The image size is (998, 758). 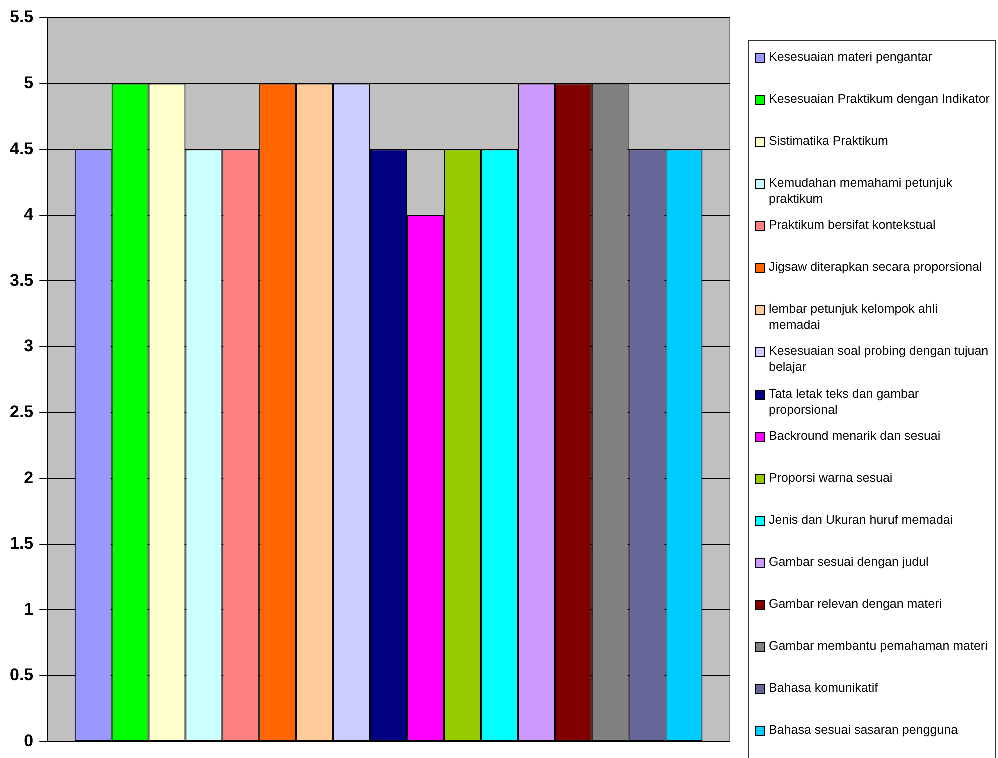 I want to click on y-tick-label: 4, so click(x=29, y=214).